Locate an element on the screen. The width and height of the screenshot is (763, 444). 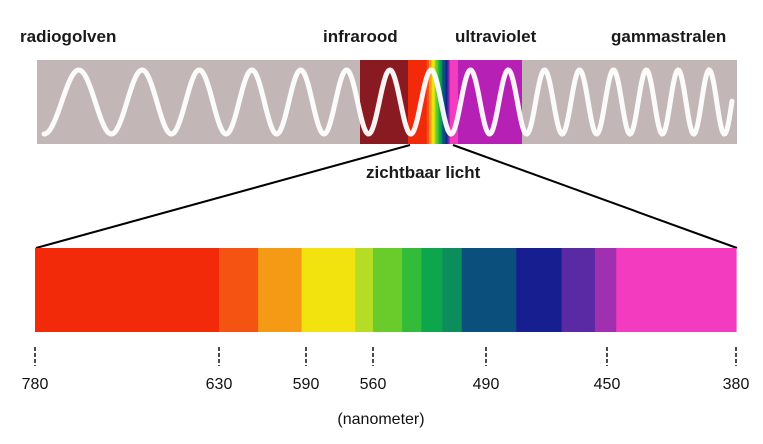
tick-label: 560 is located at coordinates (373, 384).